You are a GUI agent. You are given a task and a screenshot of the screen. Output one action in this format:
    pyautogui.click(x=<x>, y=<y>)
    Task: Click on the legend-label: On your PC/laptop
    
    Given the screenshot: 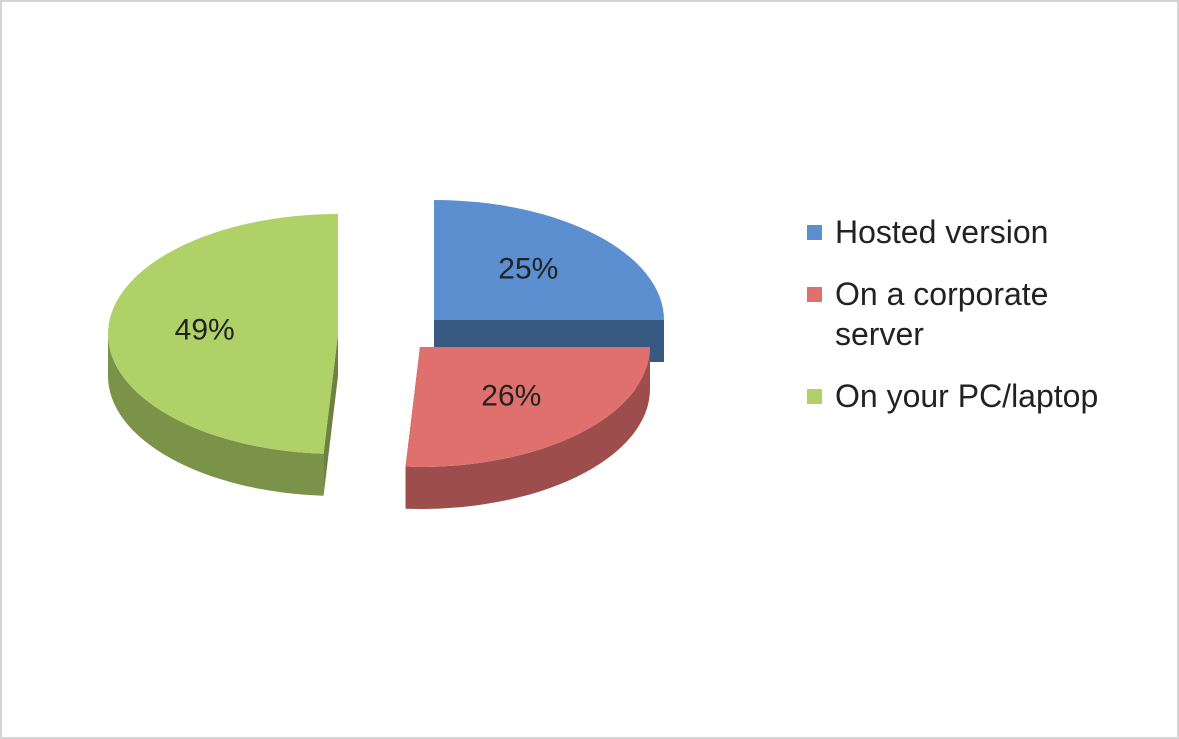 What is the action you would take?
    pyautogui.click(x=967, y=396)
    